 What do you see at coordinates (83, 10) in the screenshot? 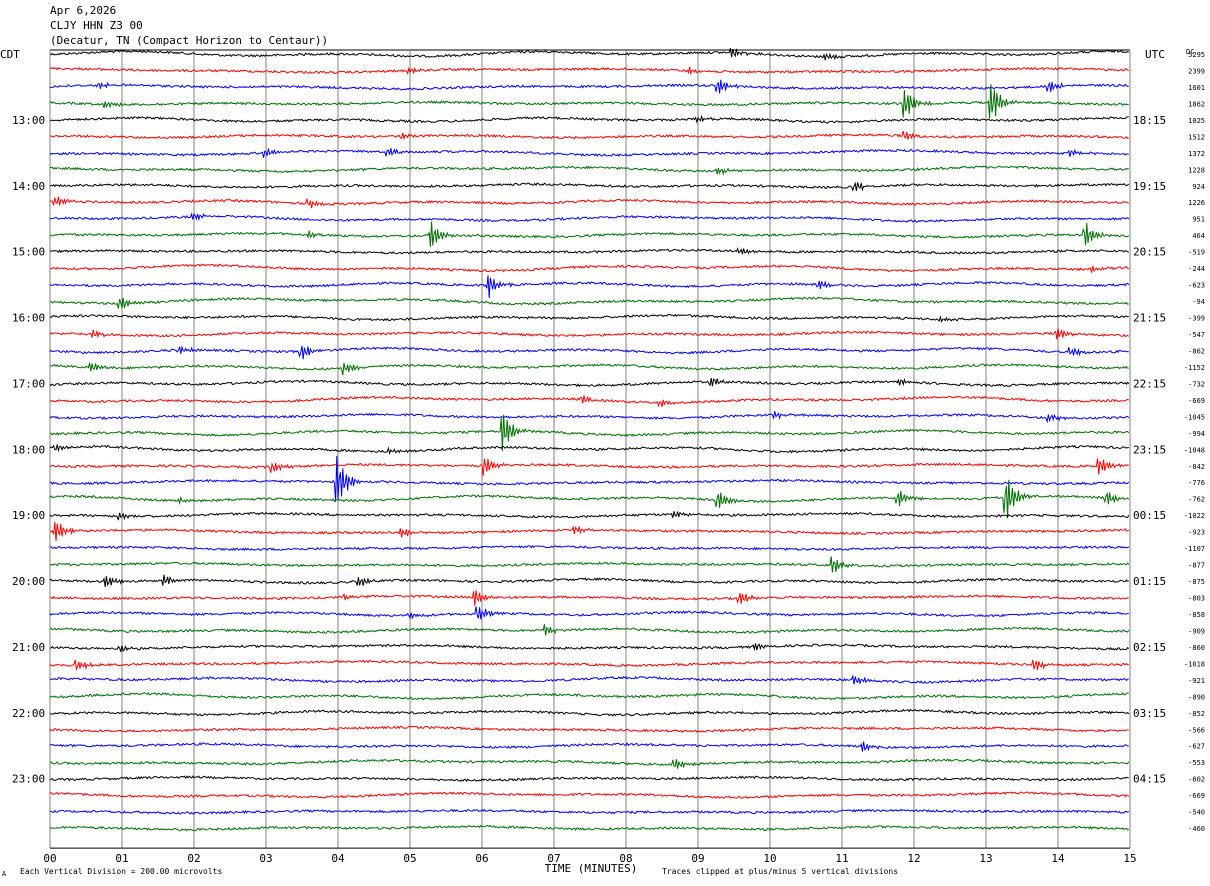
I see `header-date: Apr 6,2026` at bounding box center [83, 10].